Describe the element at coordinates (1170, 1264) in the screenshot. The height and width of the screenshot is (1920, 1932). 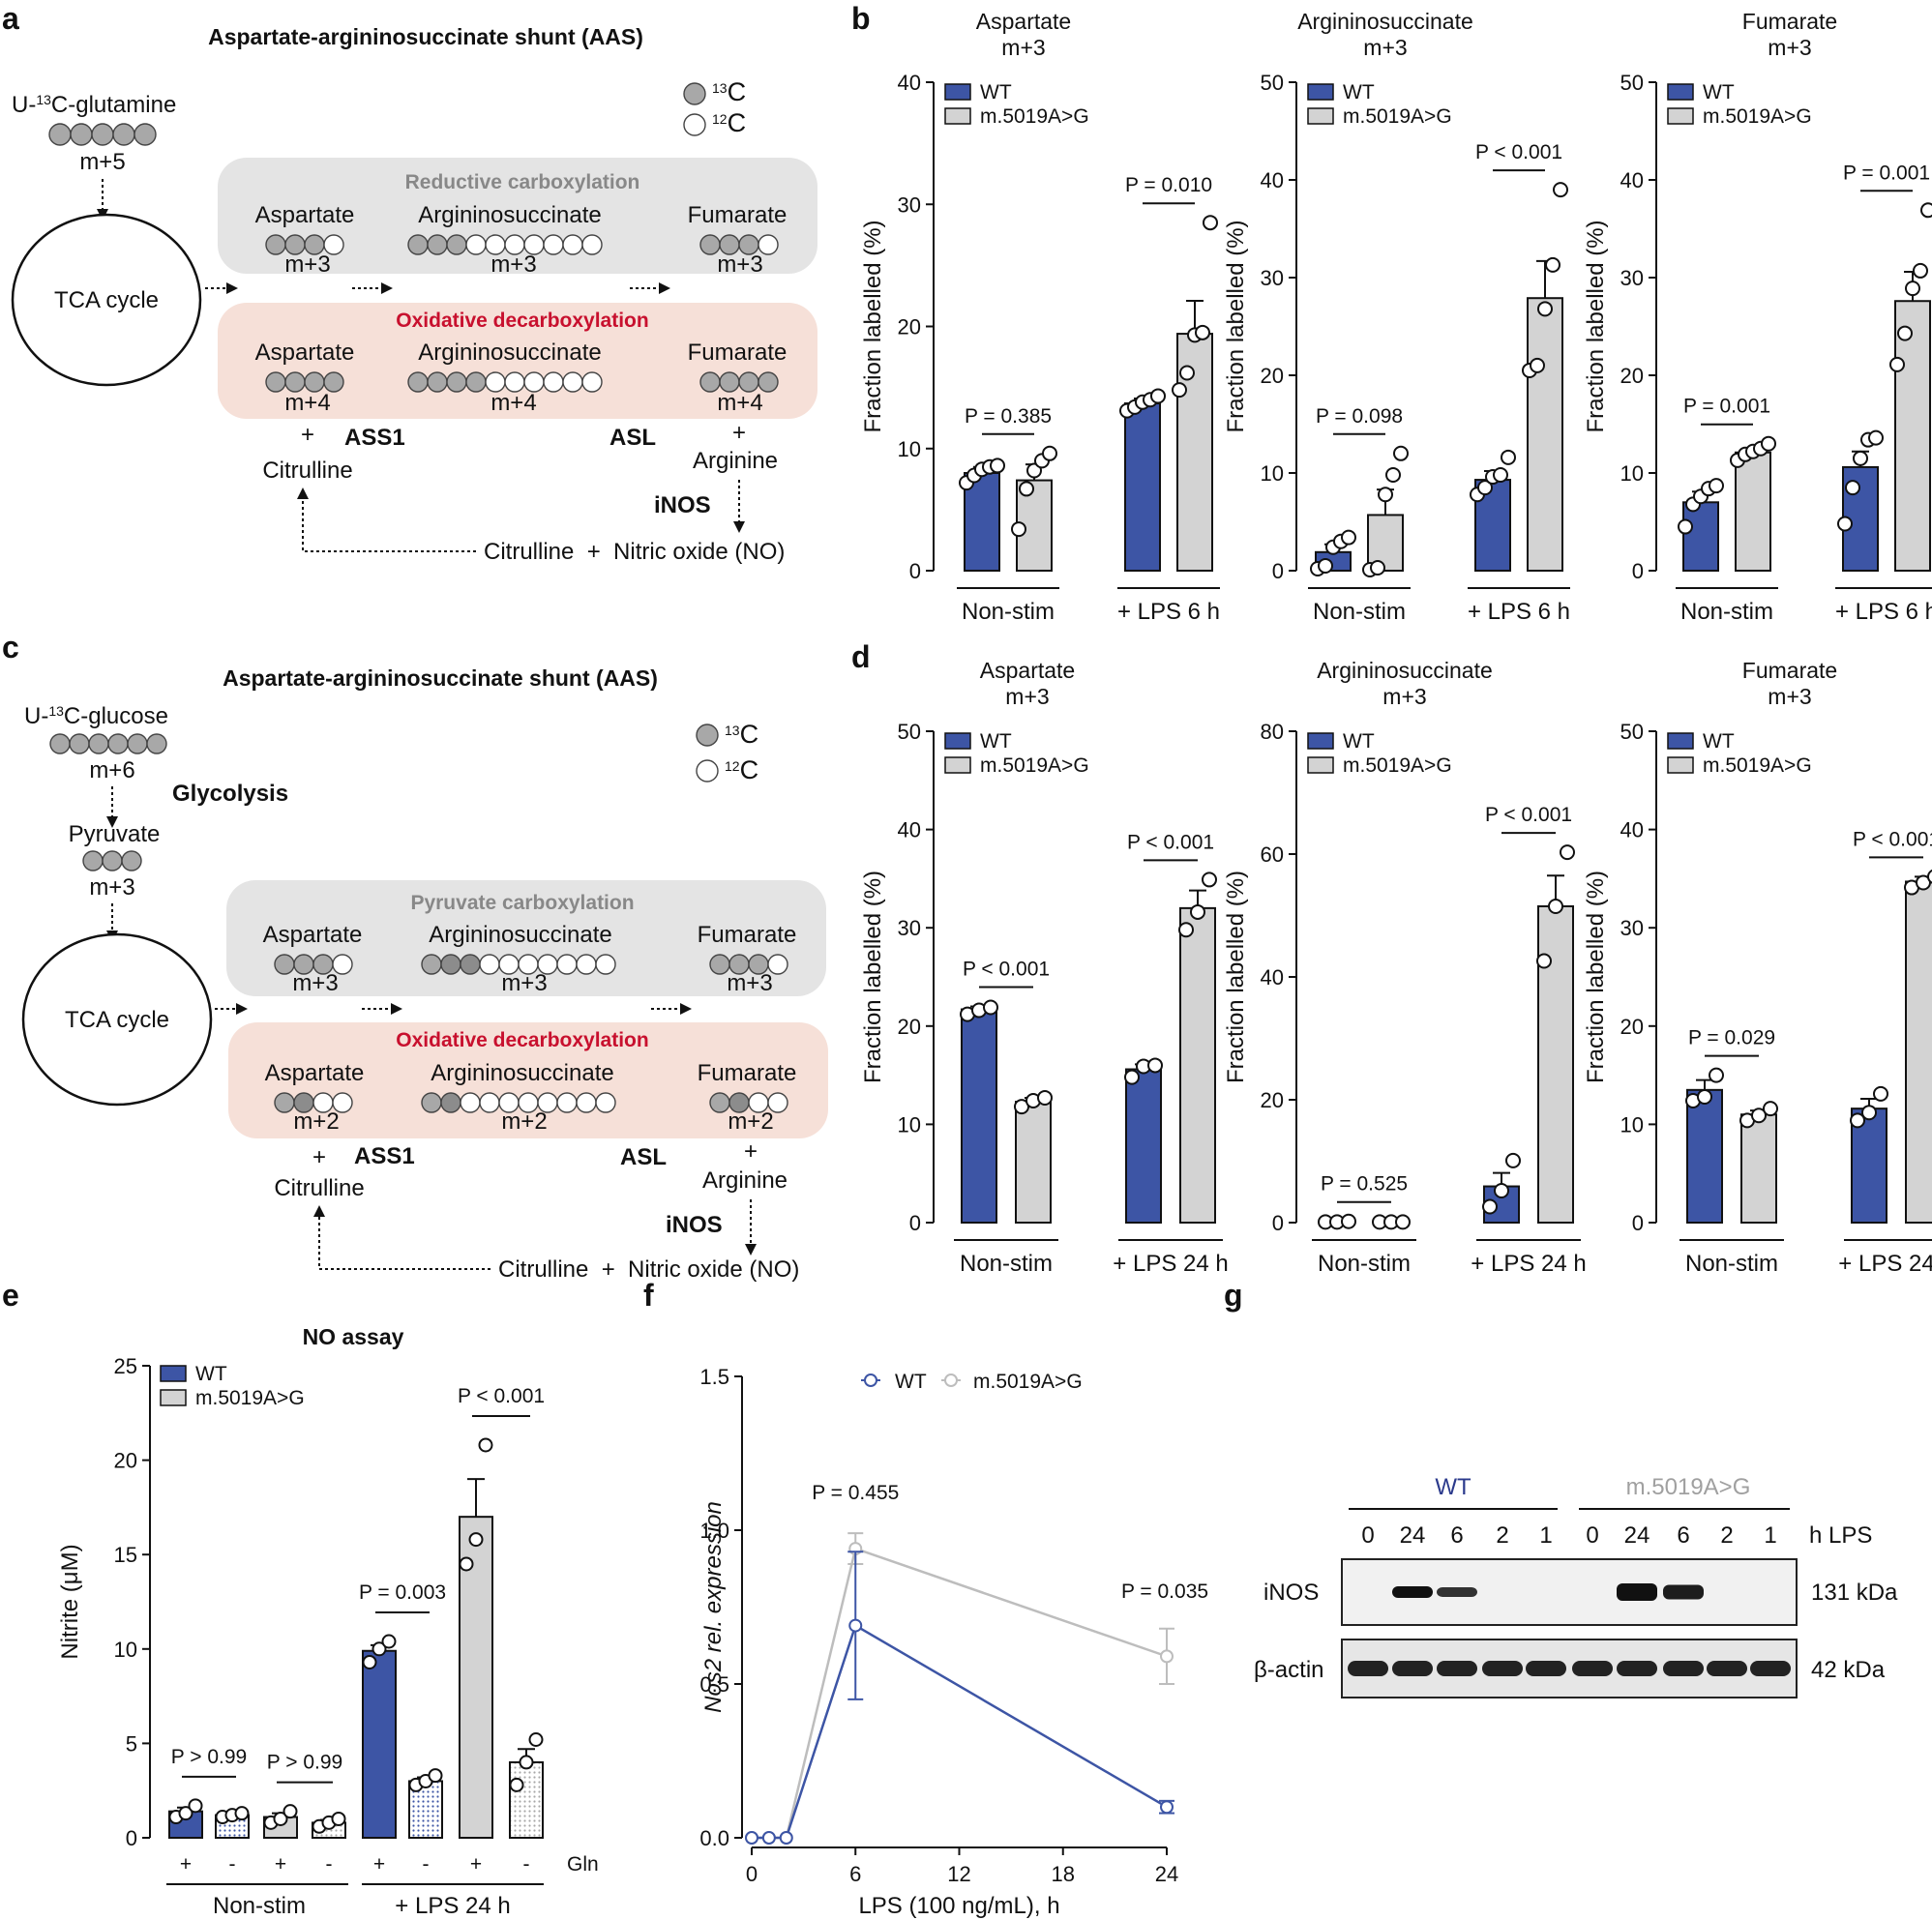
I see `group-label: + LPS 24 h` at that location.